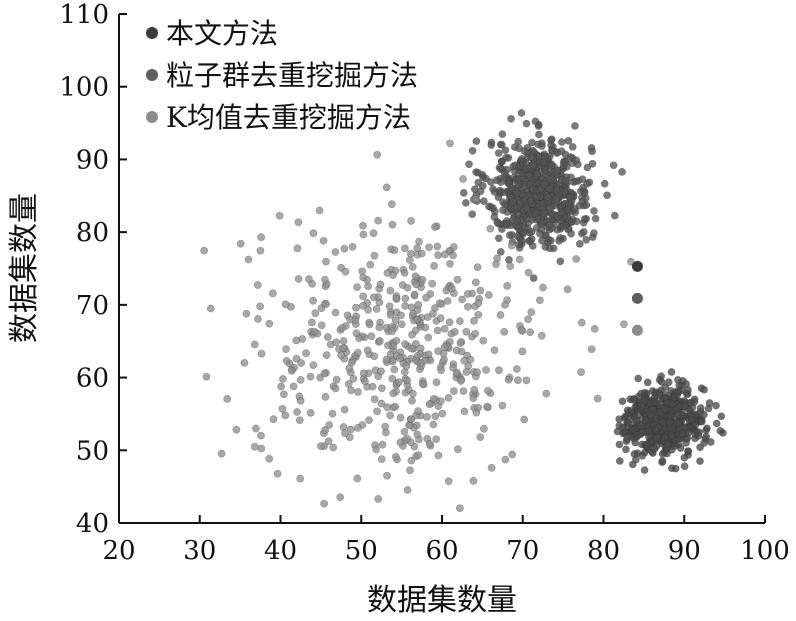 The height and width of the screenshot is (621, 796). Describe the element at coordinates (684, 551) in the screenshot. I see `x-tick-label: 90` at that location.